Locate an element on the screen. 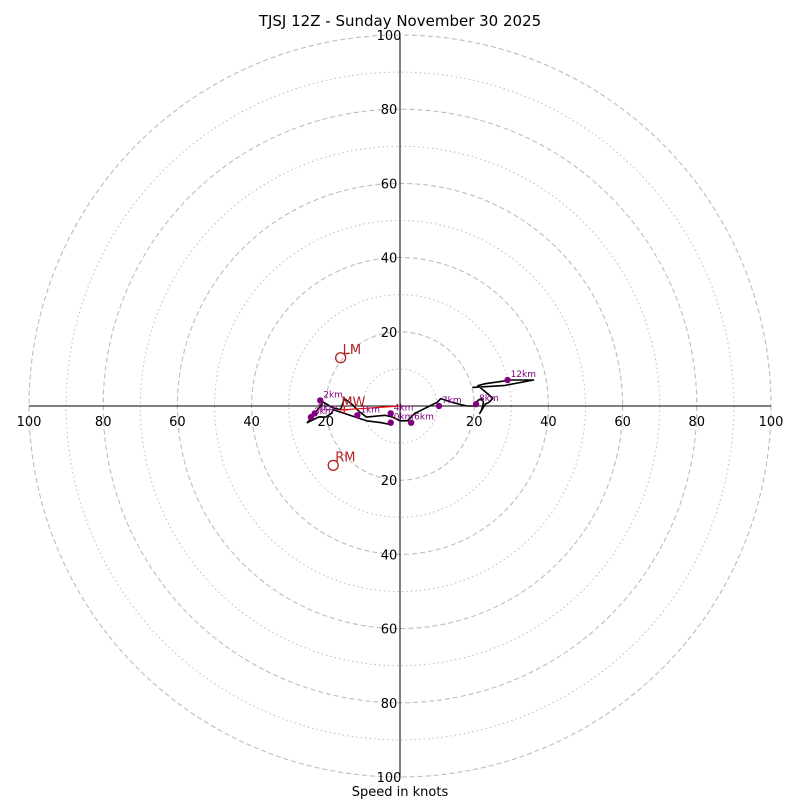  hodograph-trace is located at coordinates (420, 402).